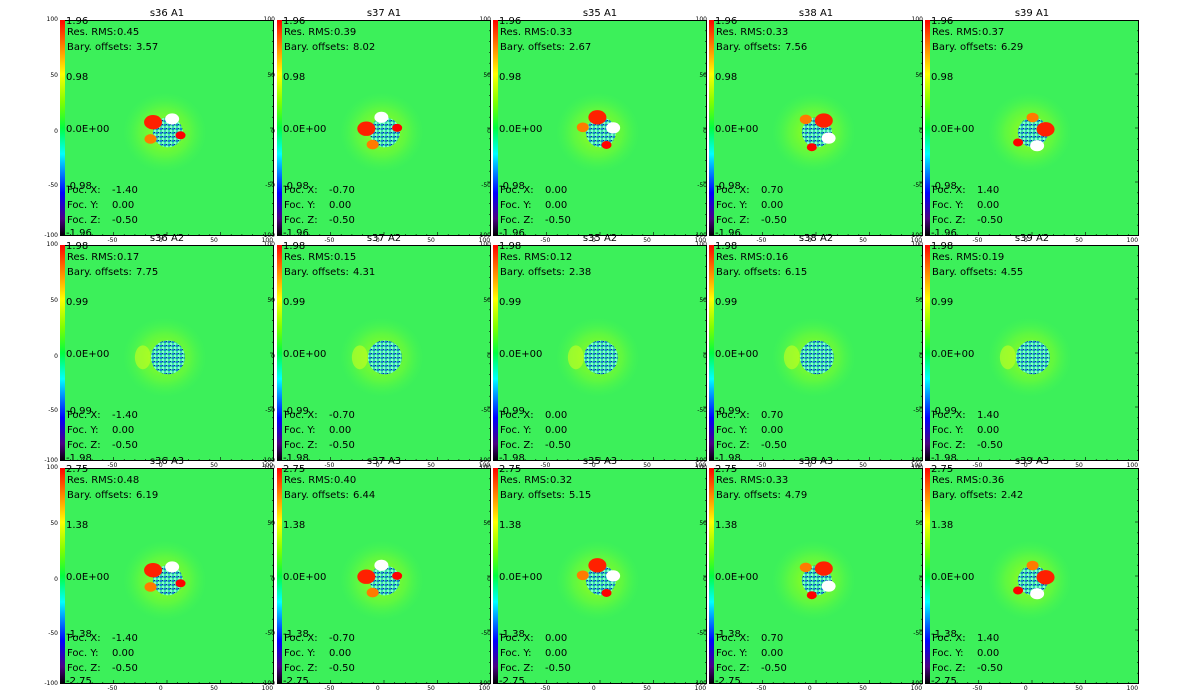 This screenshot has height=700, width=1200. What do you see at coordinates (167, 461) in the screenshot?
I see `panel-title: s36 A3` at bounding box center [167, 461].